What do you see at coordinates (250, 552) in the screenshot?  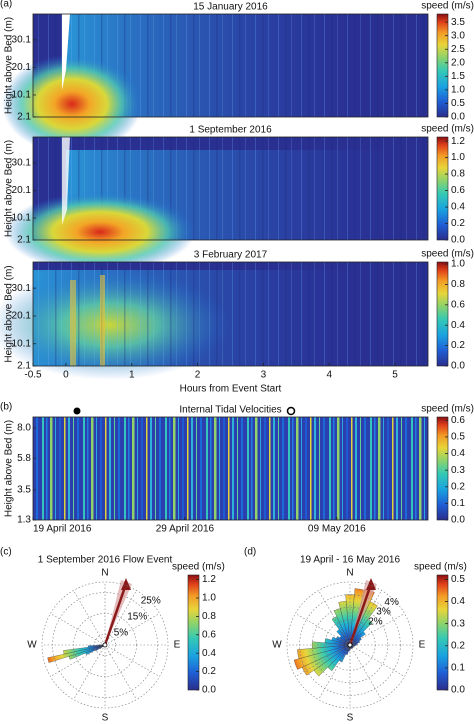 I see `panel-label: (d)` at bounding box center [250, 552].